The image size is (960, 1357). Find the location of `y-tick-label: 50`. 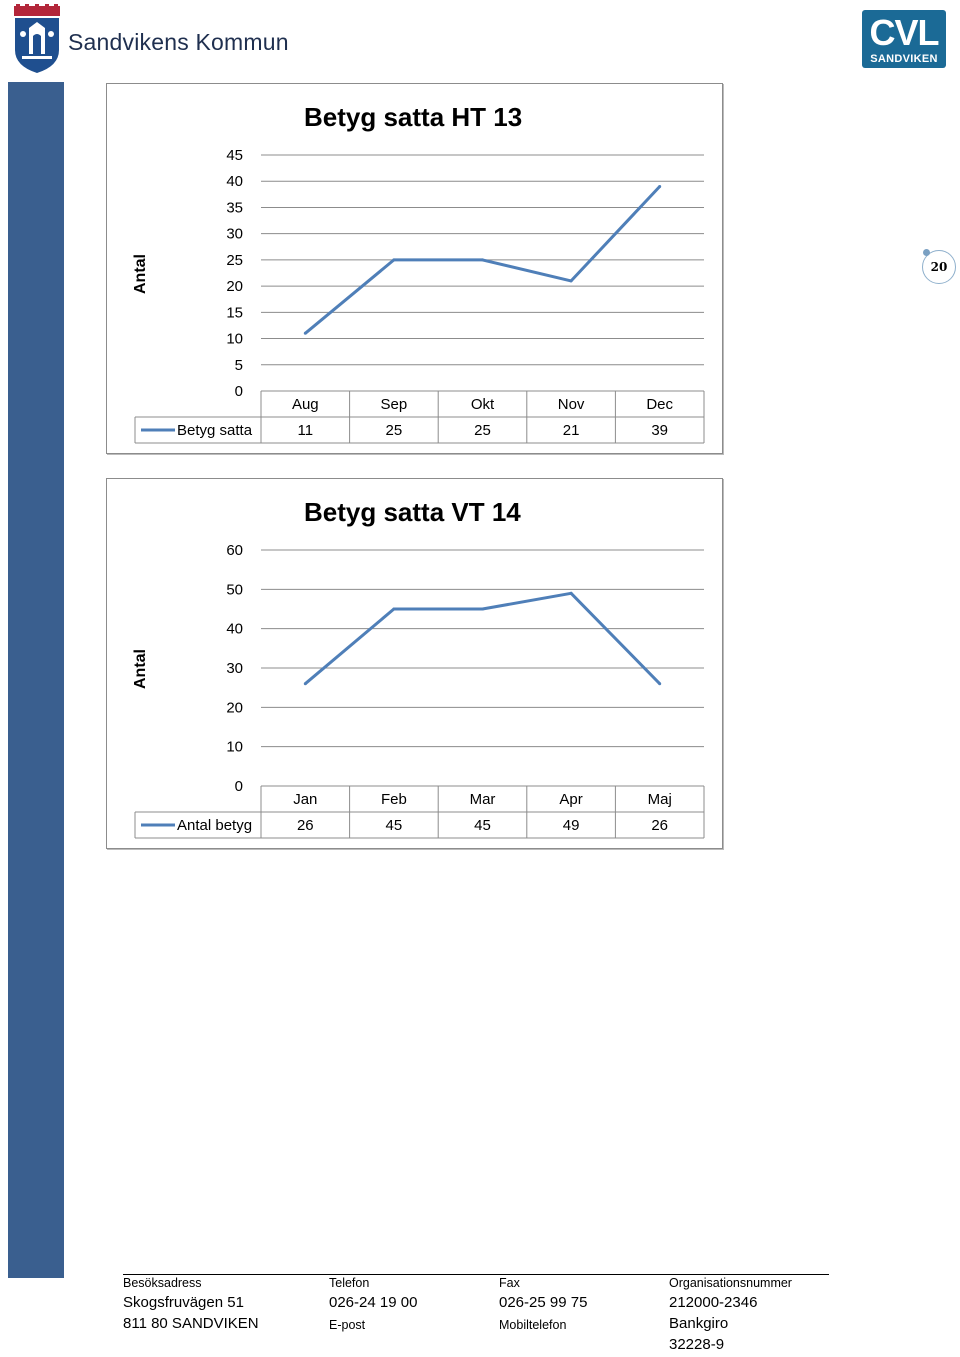

y-tick-label: 50 is located at coordinates (234, 589).